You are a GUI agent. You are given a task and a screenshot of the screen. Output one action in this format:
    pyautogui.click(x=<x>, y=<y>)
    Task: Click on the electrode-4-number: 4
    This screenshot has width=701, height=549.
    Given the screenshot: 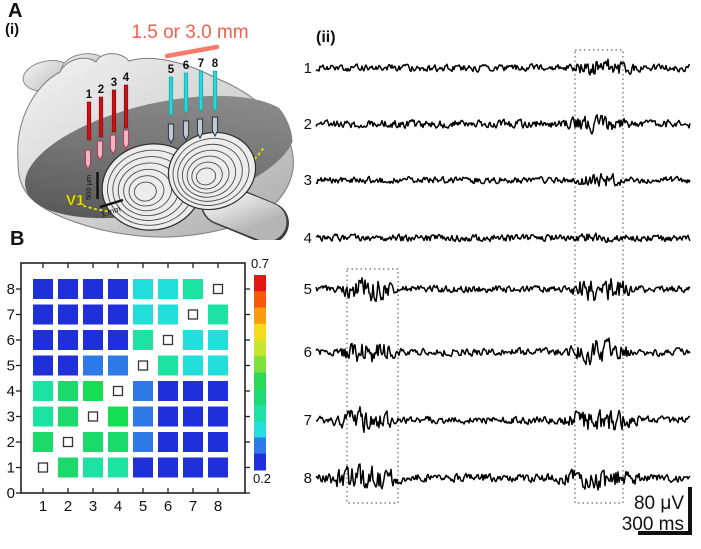 What is the action you would take?
    pyautogui.click(x=126, y=78)
    